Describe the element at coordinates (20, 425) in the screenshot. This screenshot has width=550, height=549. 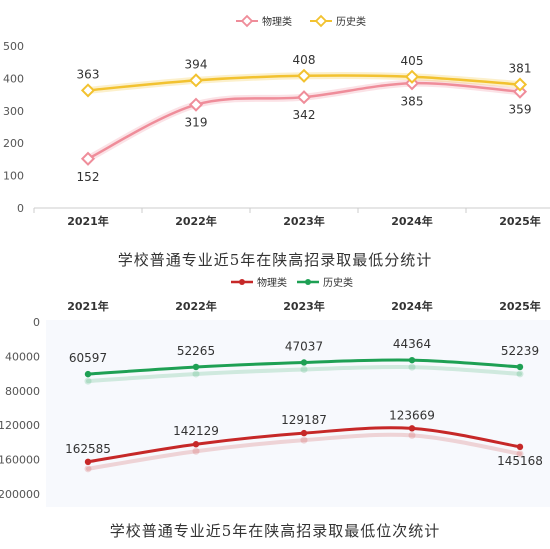
I see `y-tick-label: 120000` at that location.